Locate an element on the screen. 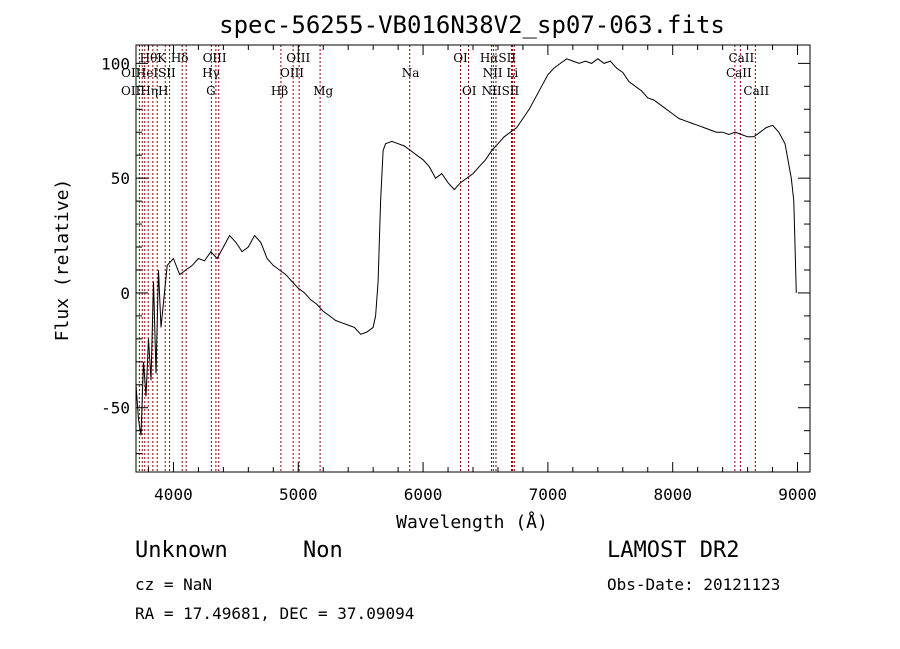 The image size is (900, 649). obs-date: Obs-Date: 20121123 is located at coordinates (694, 584).